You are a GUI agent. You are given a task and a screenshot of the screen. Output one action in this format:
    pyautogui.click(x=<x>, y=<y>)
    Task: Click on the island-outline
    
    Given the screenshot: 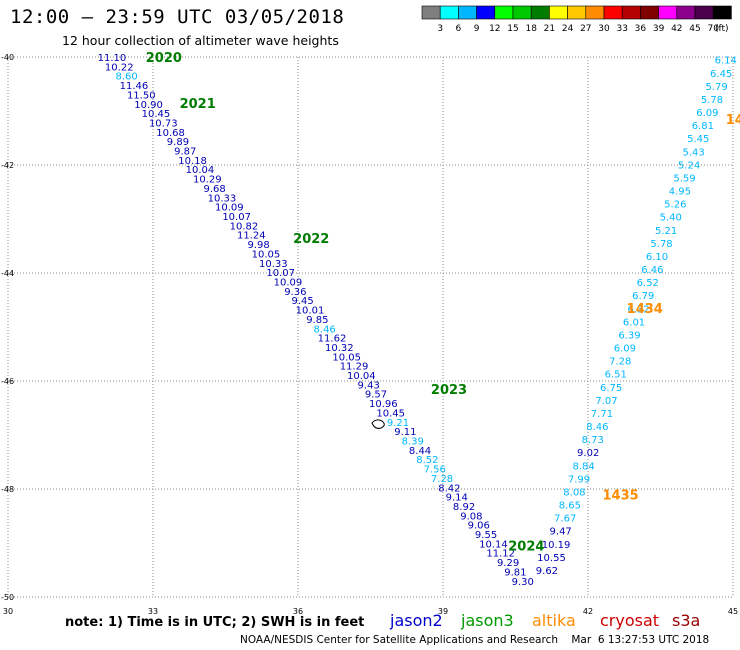 What is the action you would take?
    pyautogui.click(x=378, y=424)
    